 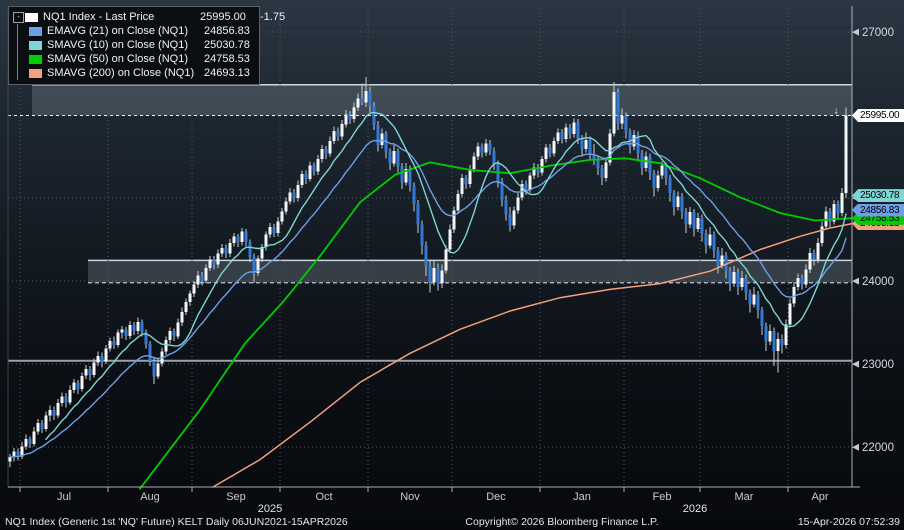 I want to click on copyright-text: Copyright© 2026 Bloomberg Finance L.P., so click(x=562, y=522).